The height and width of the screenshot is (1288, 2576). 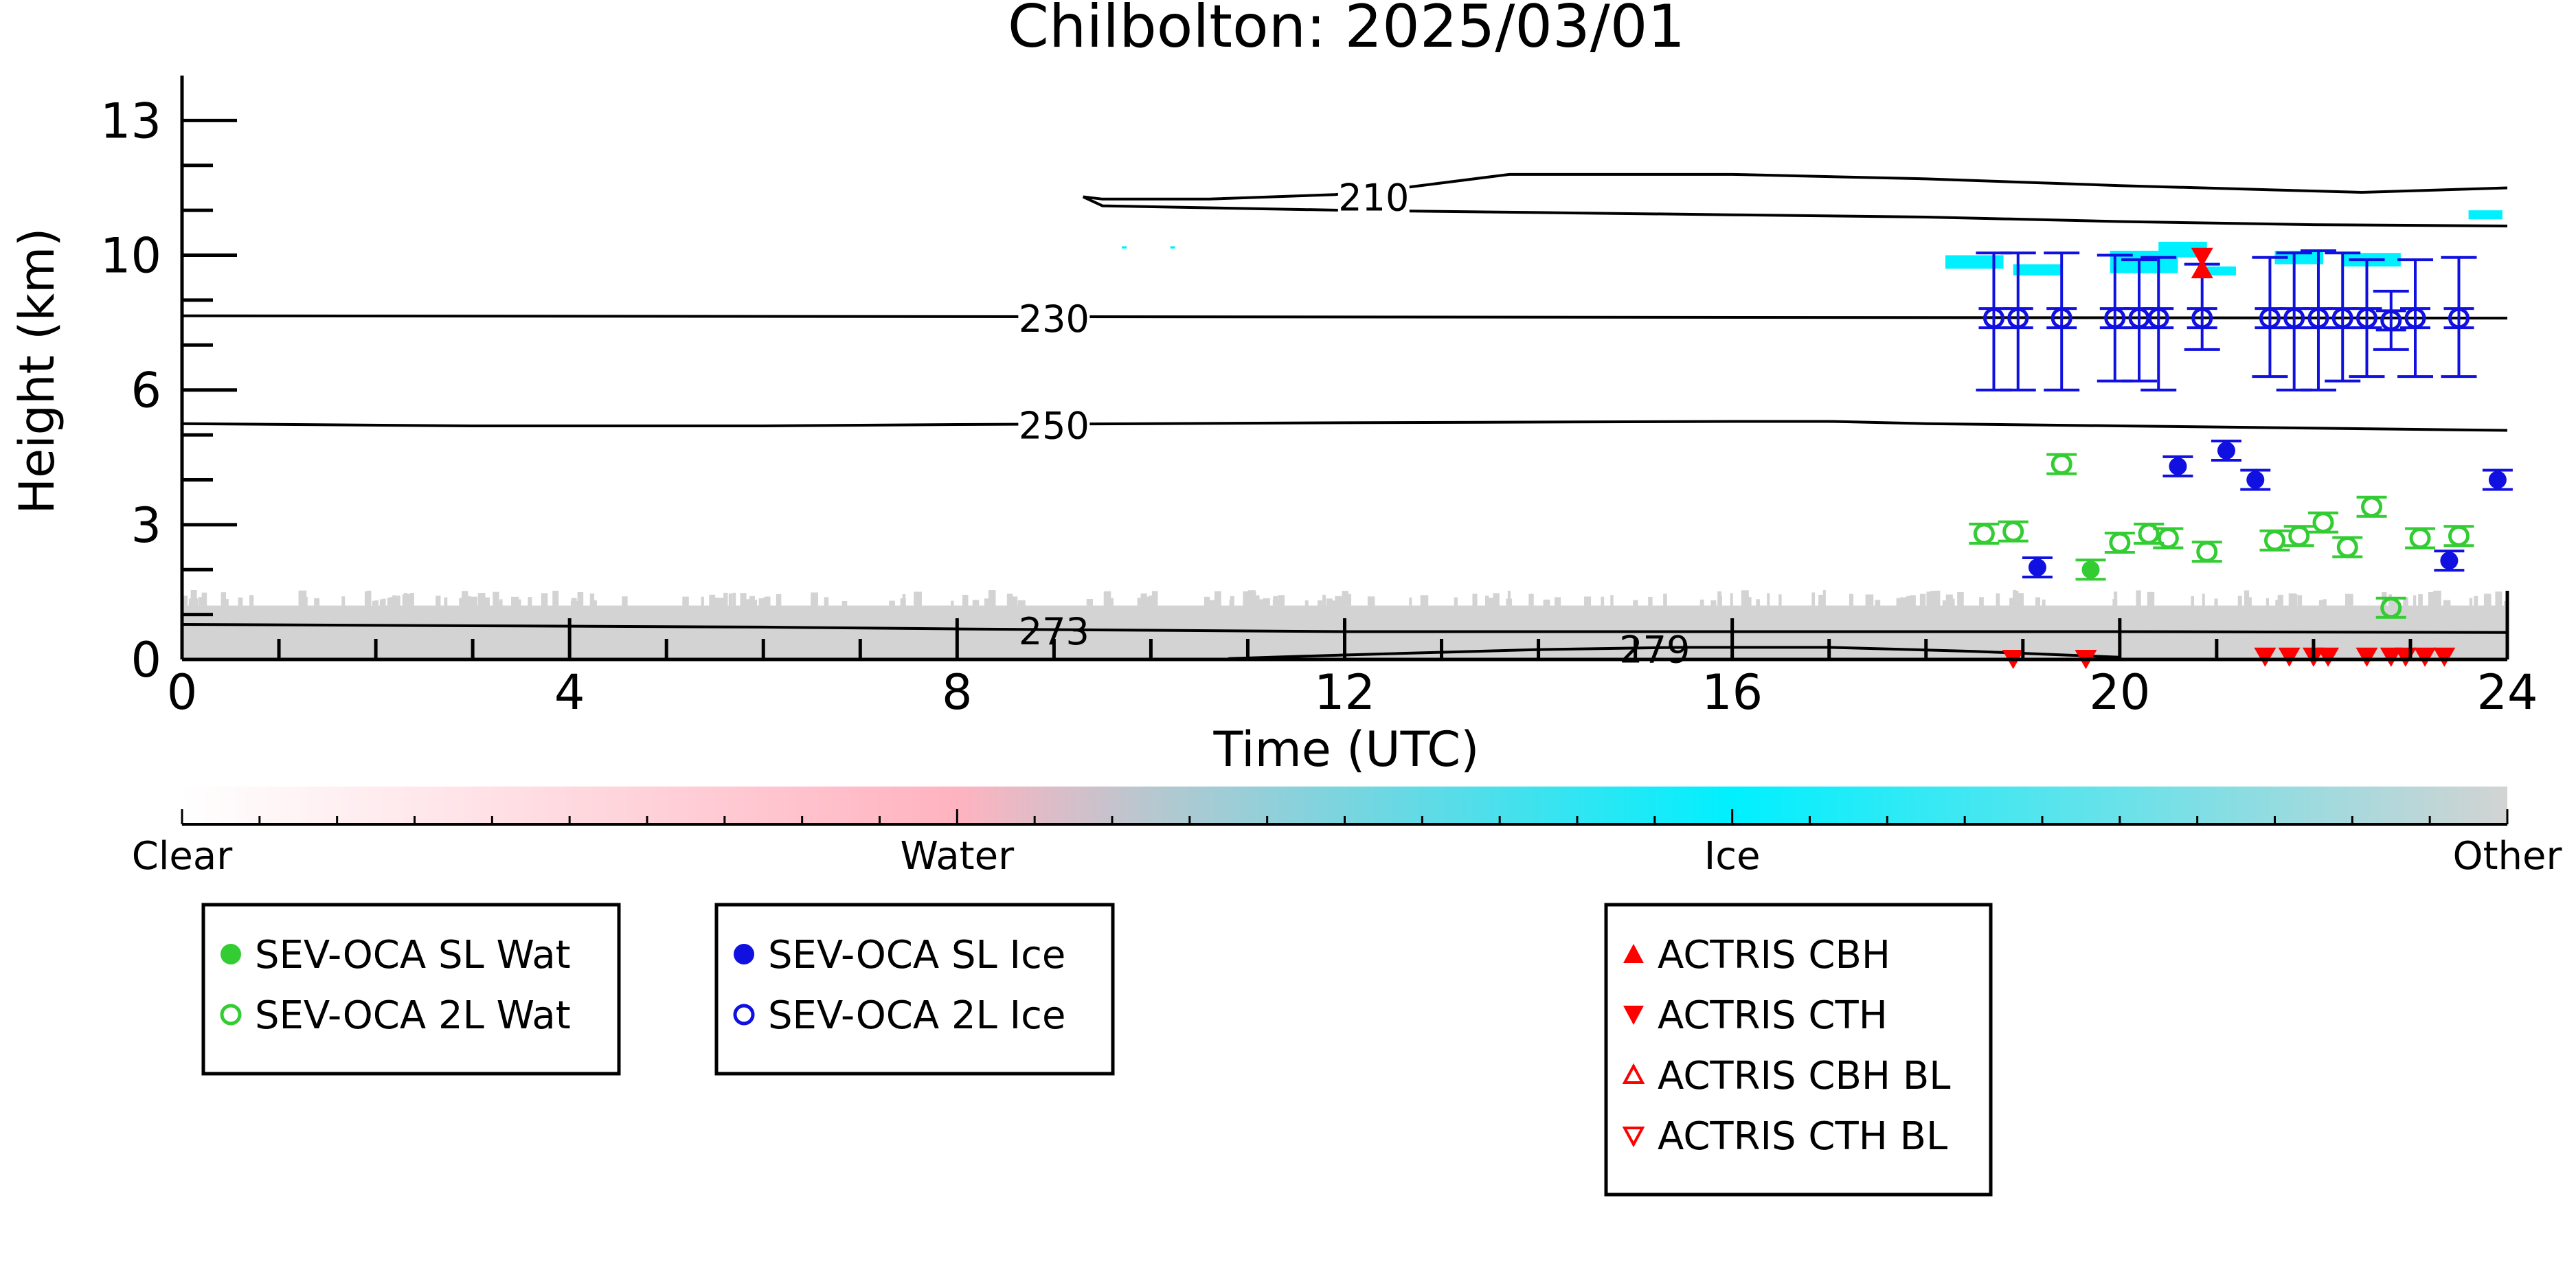 I want to click on series-sev-oca-2l-wat, so click(x=2221, y=536).